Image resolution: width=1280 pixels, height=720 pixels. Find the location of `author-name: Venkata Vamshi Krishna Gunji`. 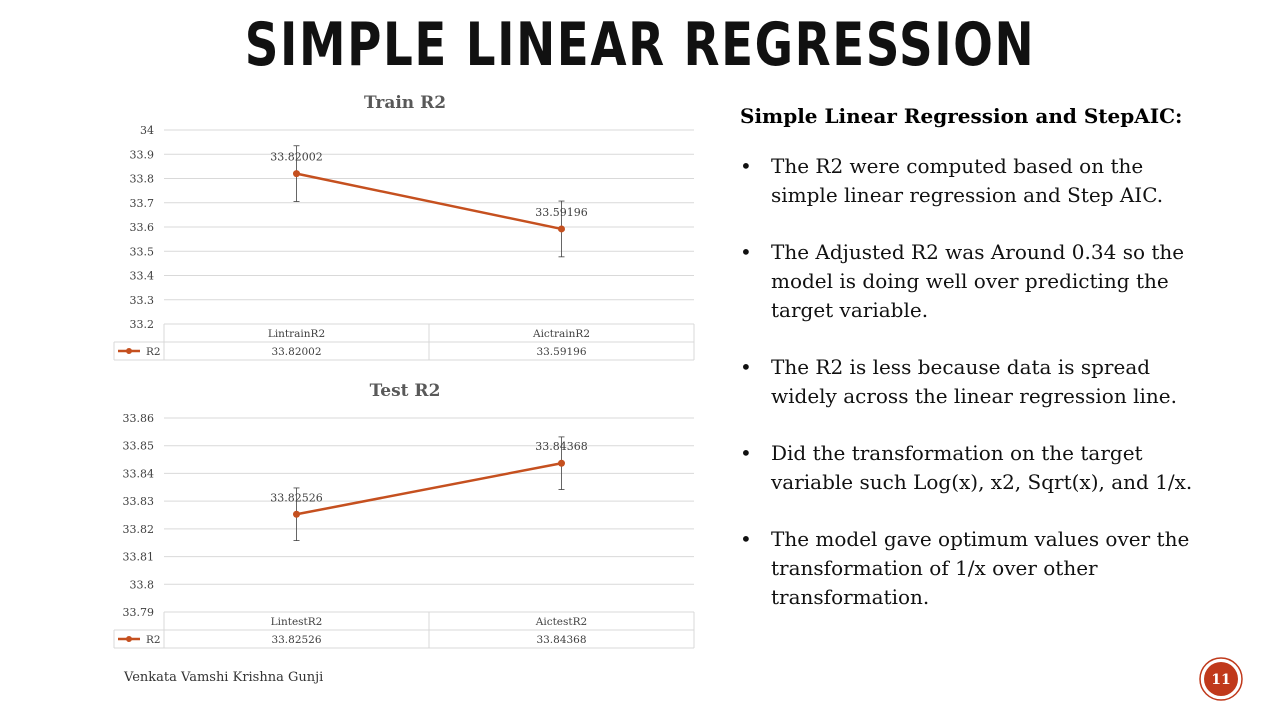

author-name: Venkata Vamshi Krishna Gunji is located at coordinates (224, 677).